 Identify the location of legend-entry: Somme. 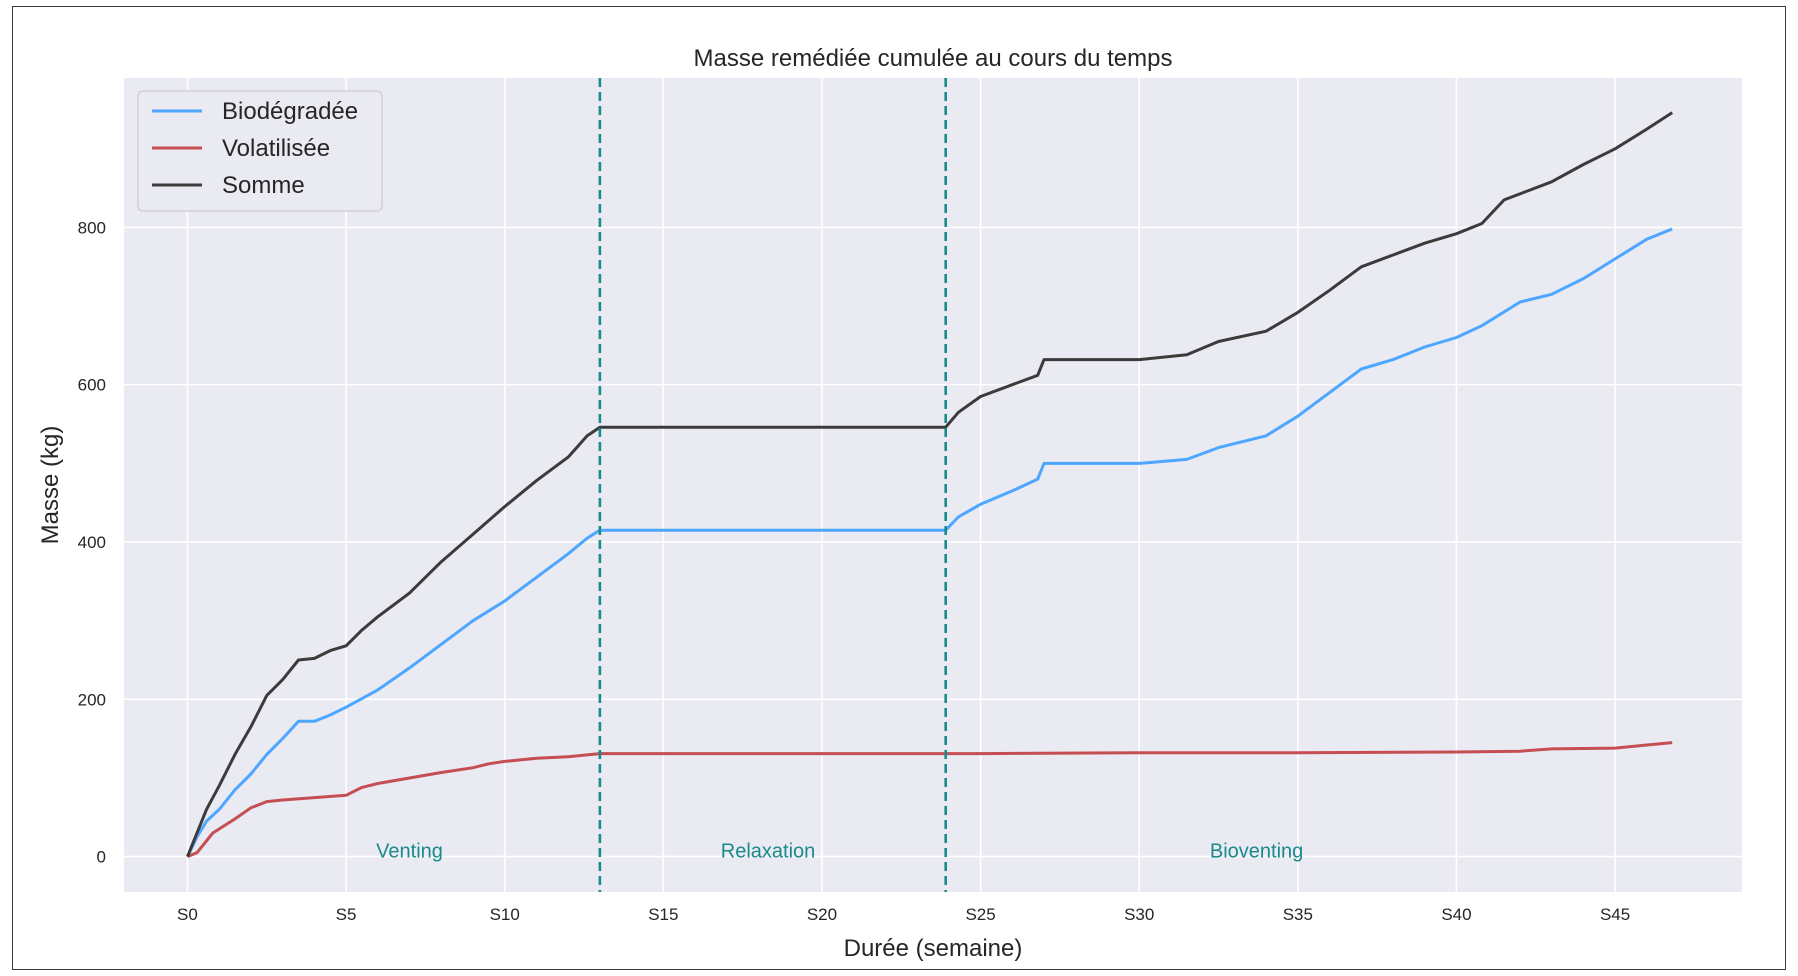
(263, 185).